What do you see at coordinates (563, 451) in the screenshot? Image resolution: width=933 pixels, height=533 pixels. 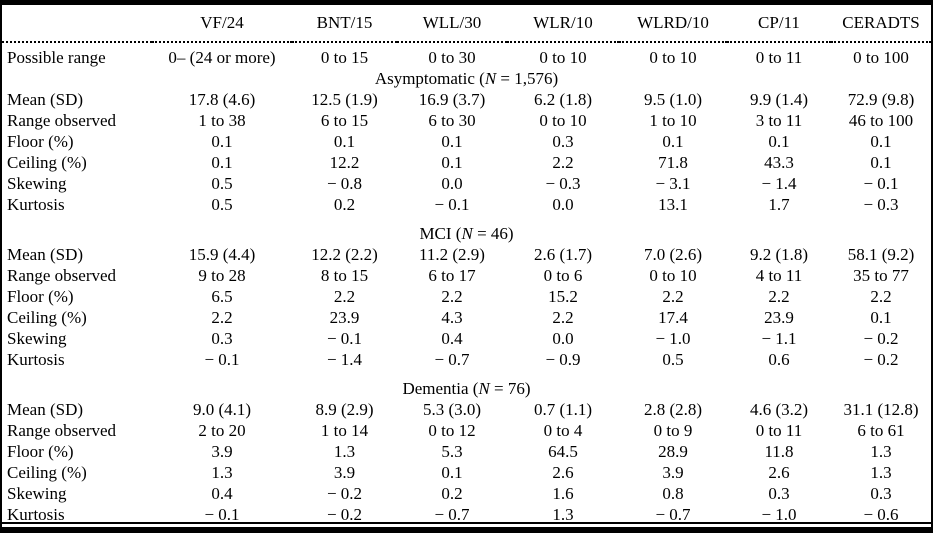 I see `table-cell: 64.5` at bounding box center [563, 451].